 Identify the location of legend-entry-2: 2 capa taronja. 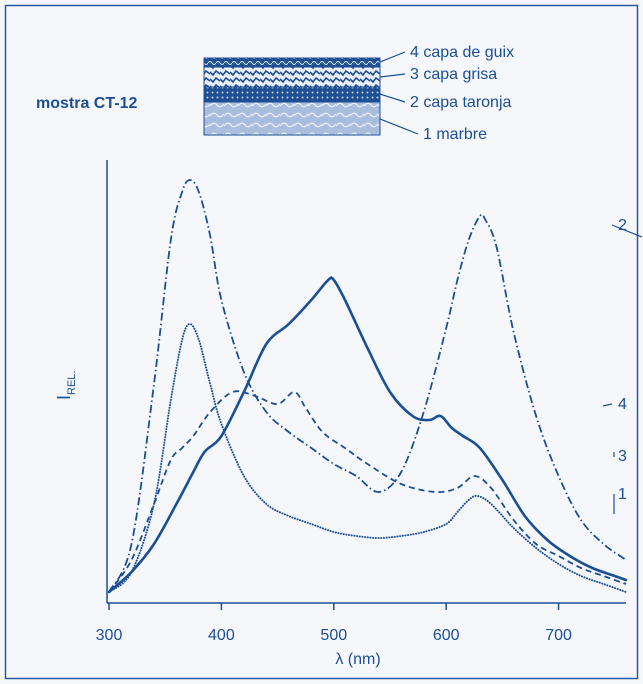
(461, 102).